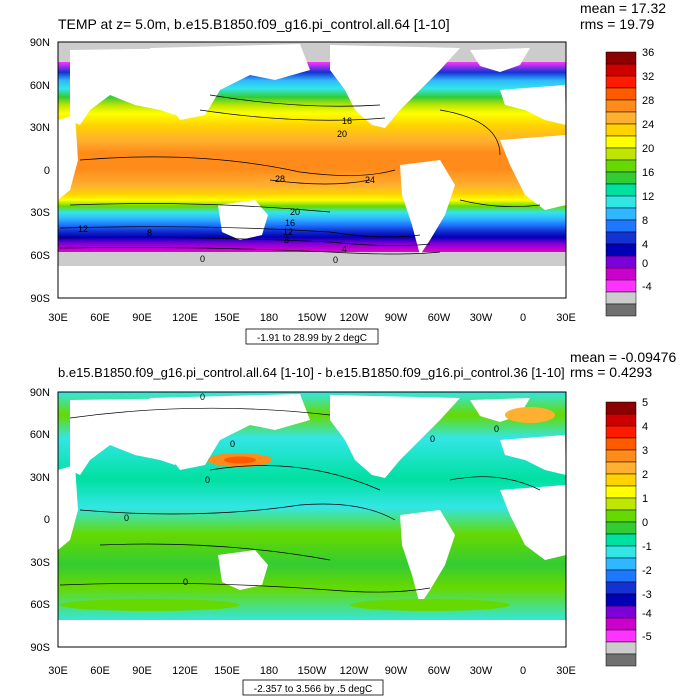 This screenshot has width=700, height=700. Describe the element at coordinates (142, 671) in the screenshot. I see `lon-label: 90E` at that location.